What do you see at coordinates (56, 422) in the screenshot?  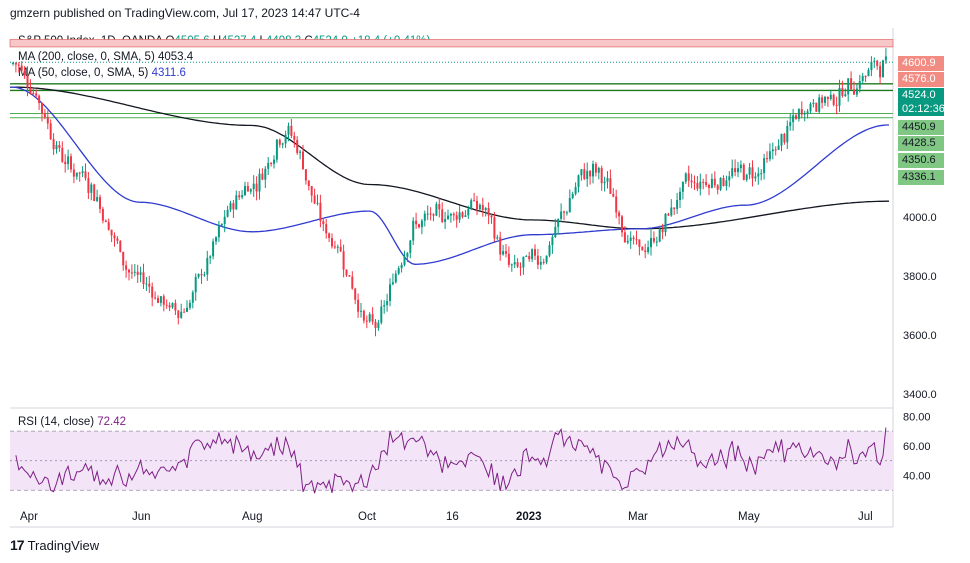 I see `rsi-label: RSI (14, close)` at bounding box center [56, 422].